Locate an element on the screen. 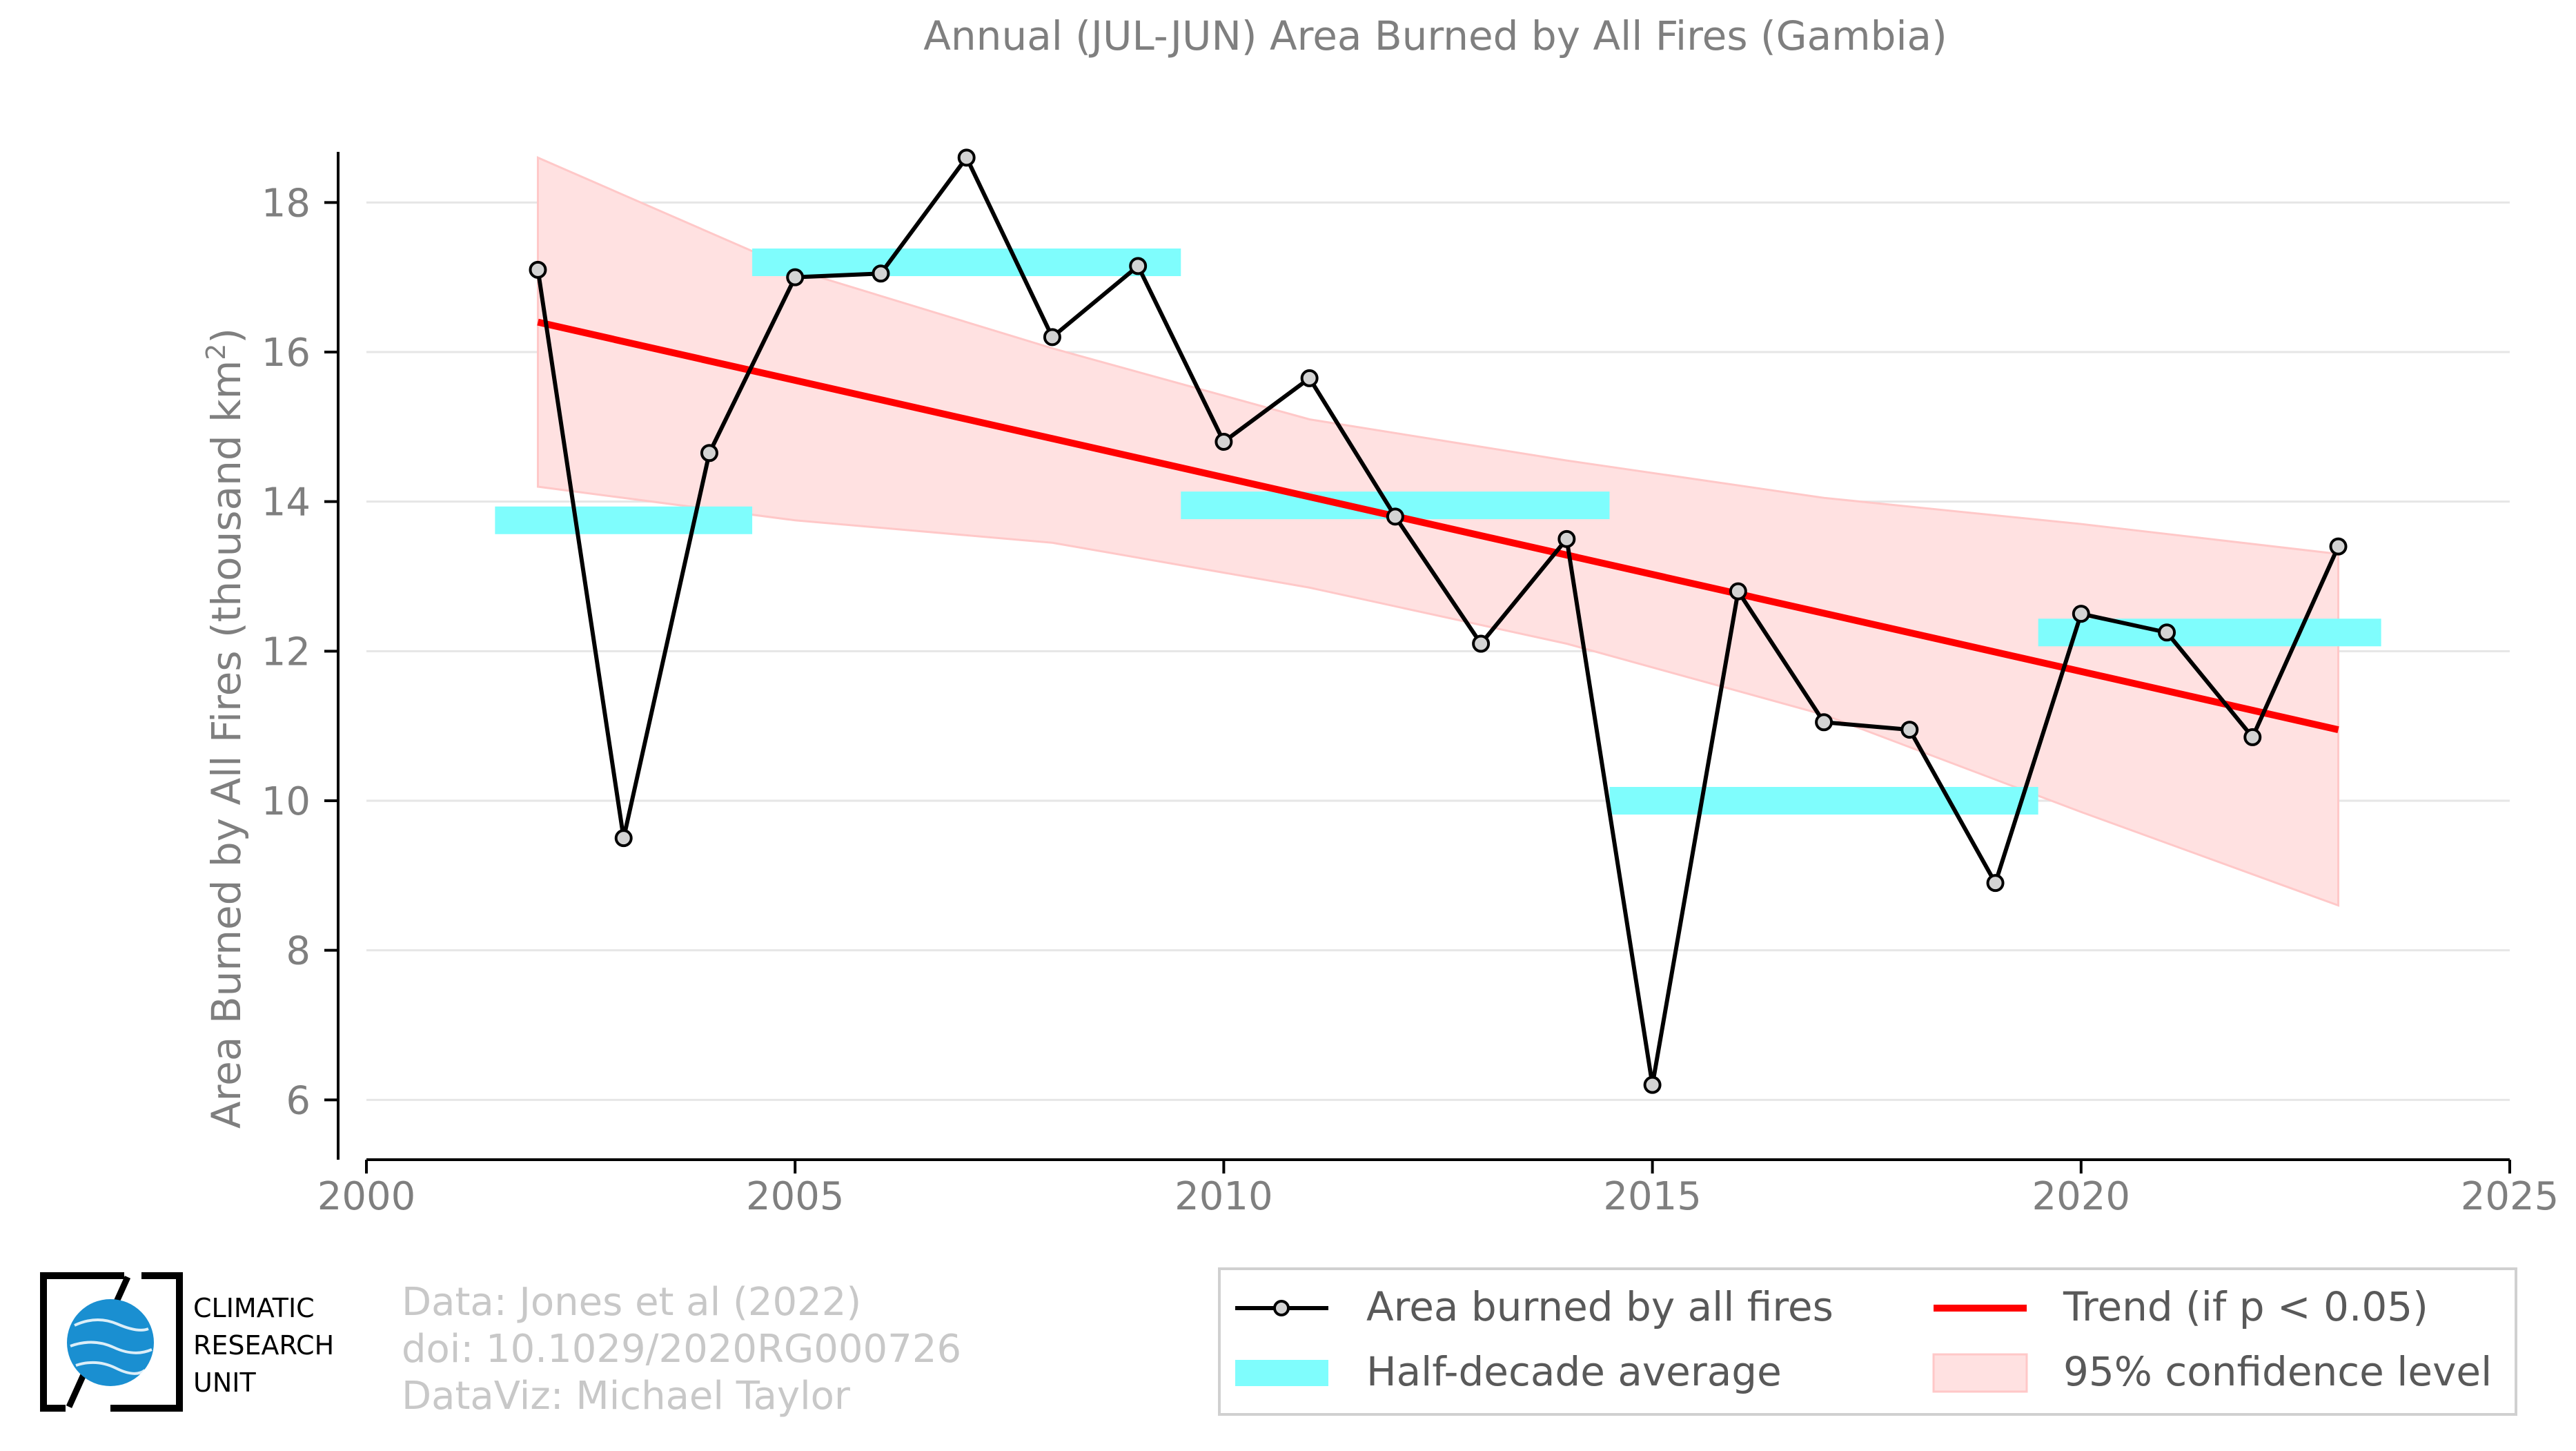  cru-logo: CLIMATIC RESEARCH UNIT is located at coordinates (187, 1342).